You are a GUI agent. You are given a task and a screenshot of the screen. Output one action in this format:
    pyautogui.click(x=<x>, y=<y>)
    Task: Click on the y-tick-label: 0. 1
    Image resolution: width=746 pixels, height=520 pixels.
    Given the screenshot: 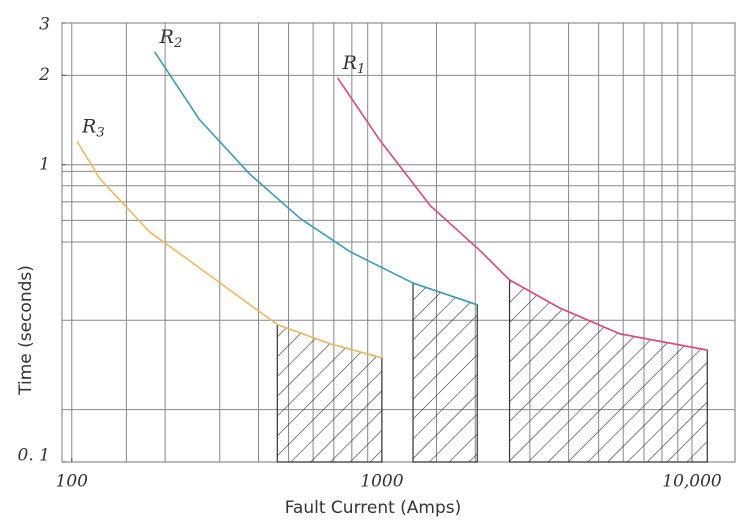 What is the action you would take?
    pyautogui.click(x=34, y=456)
    